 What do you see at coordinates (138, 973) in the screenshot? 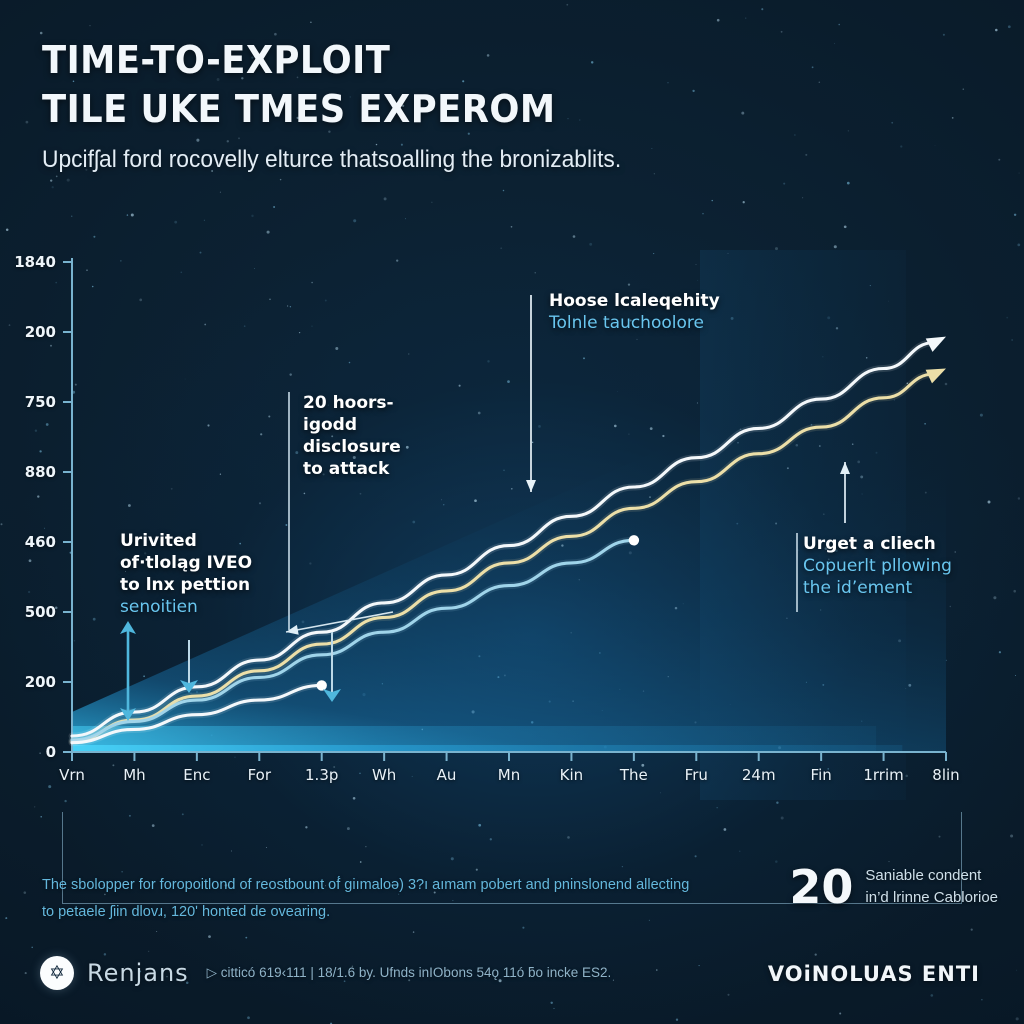
I see `brand-name: Renjans` at bounding box center [138, 973].